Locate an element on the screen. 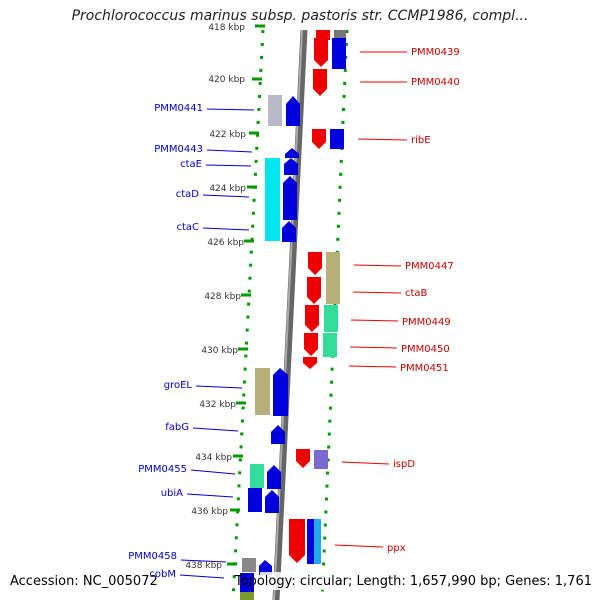  label-ctab: ctaB is located at coordinates (416, 293).